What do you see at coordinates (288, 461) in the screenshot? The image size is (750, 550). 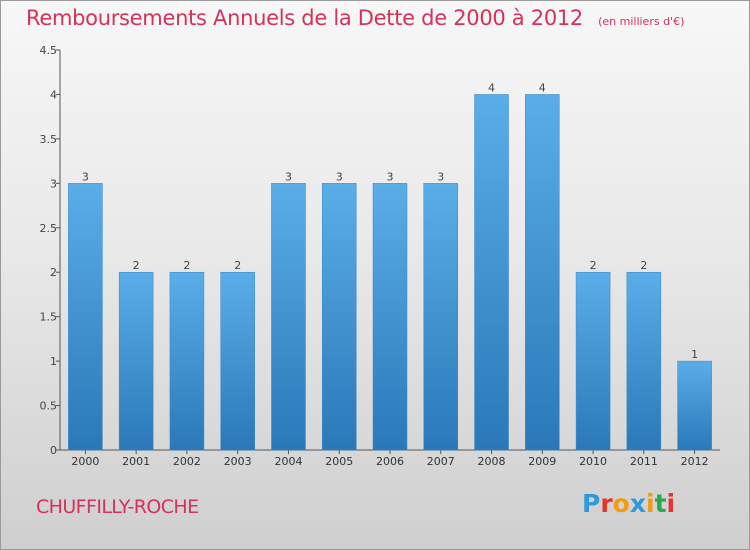 I see `x-tick-label: 2004` at bounding box center [288, 461].